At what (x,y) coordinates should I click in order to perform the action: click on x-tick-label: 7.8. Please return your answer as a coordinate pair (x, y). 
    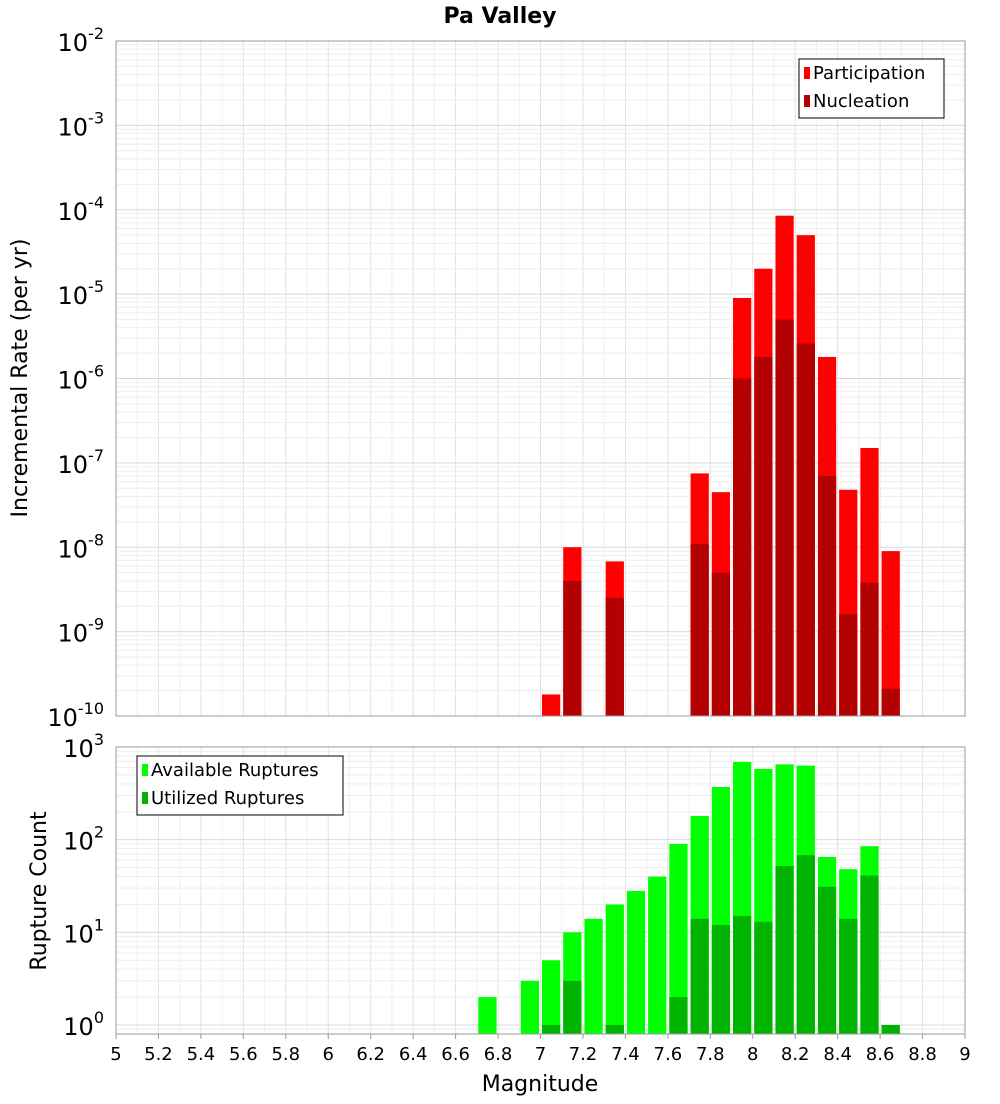
    Looking at the image, I should click on (710, 1054).